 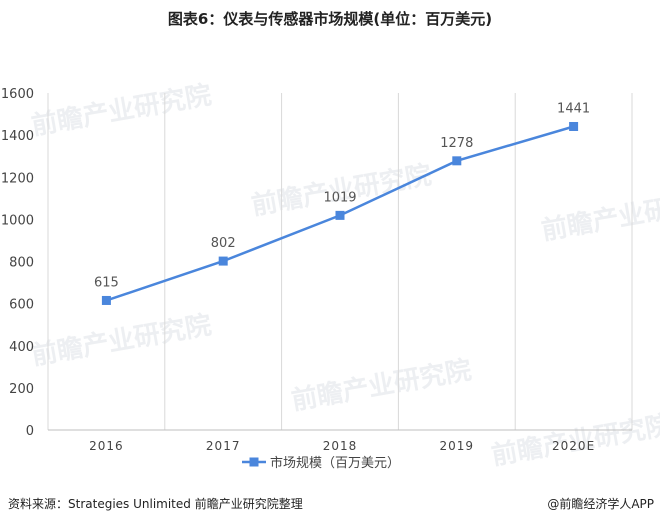 I want to click on source-note: 资料来源：Strategies Unlimited 前瞻产业研究院整理, so click(x=155, y=504).